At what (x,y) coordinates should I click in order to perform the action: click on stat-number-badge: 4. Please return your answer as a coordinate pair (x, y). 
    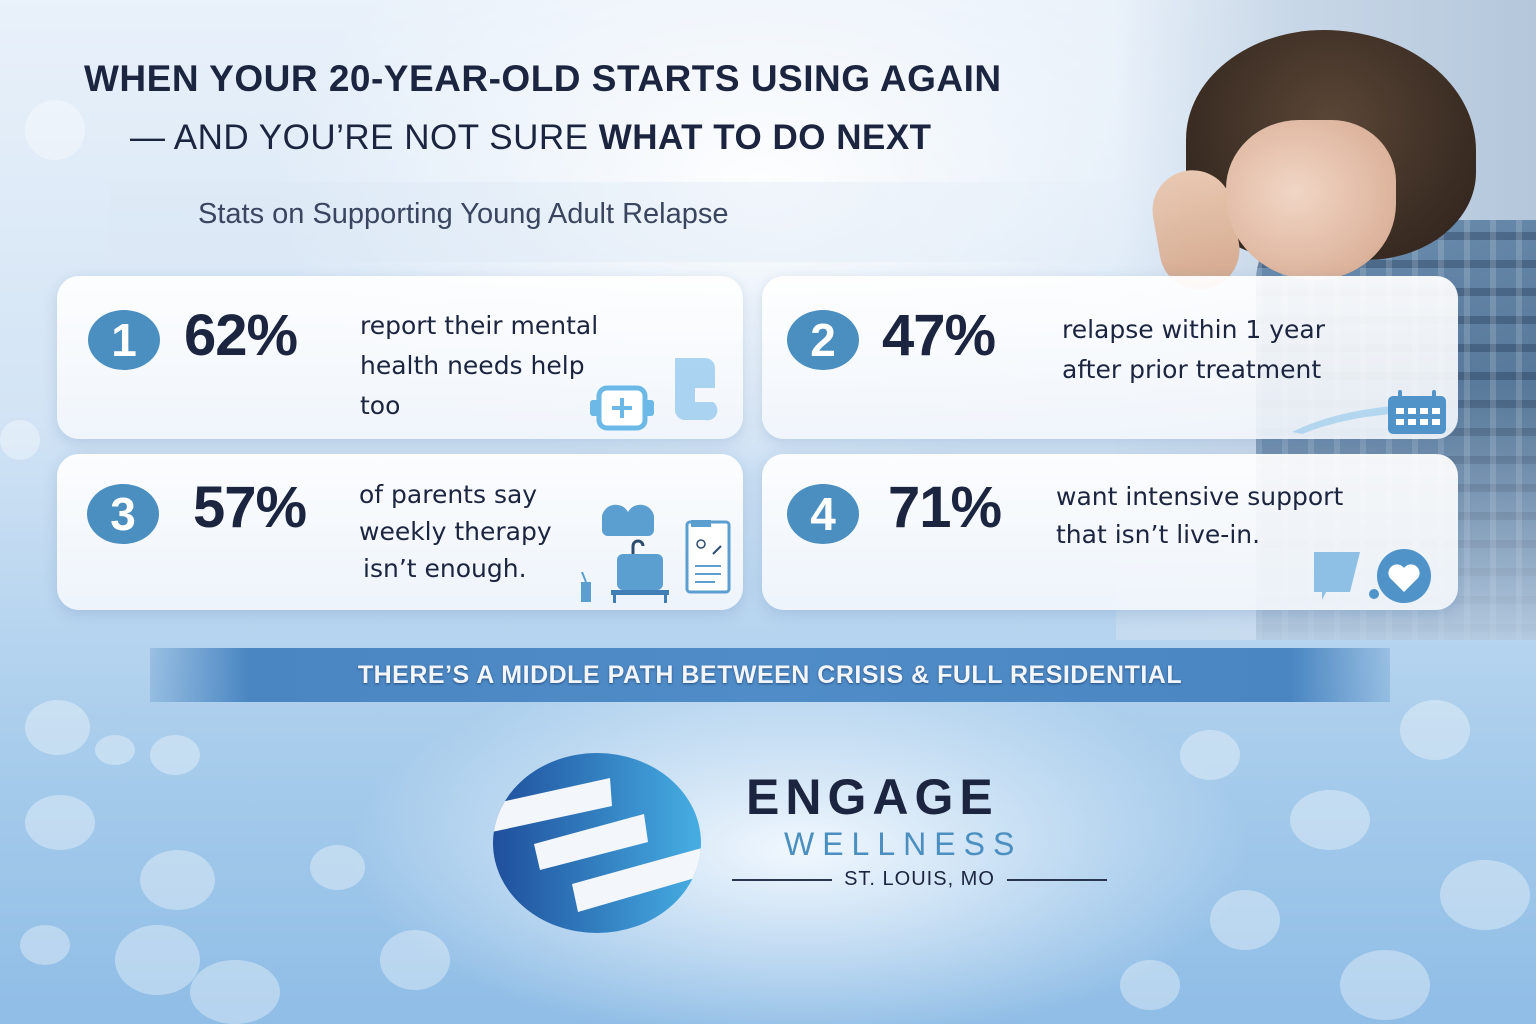
    Looking at the image, I should click on (823, 514).